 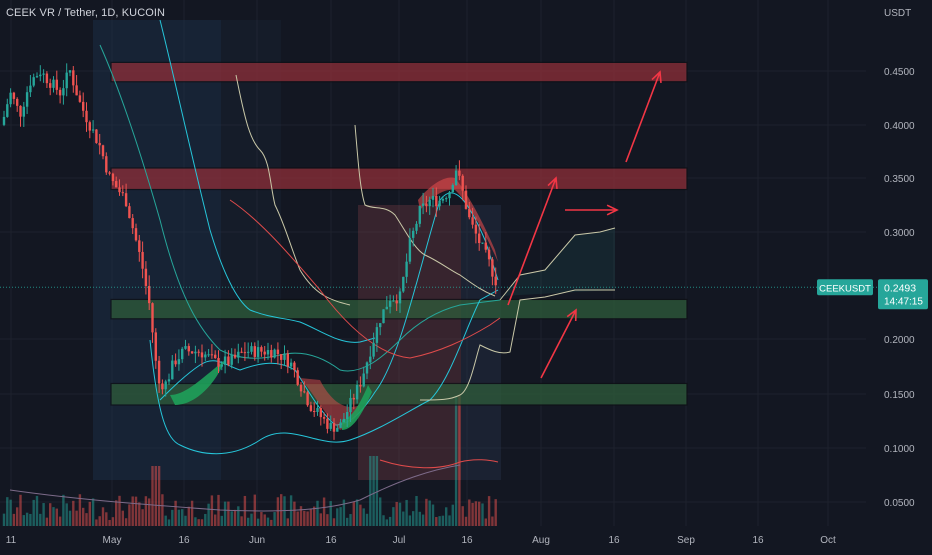 What do you see at coordinates (112, 540) in the screenshot?
I see `x-tick-label: May` at bounding box center [112, 540].